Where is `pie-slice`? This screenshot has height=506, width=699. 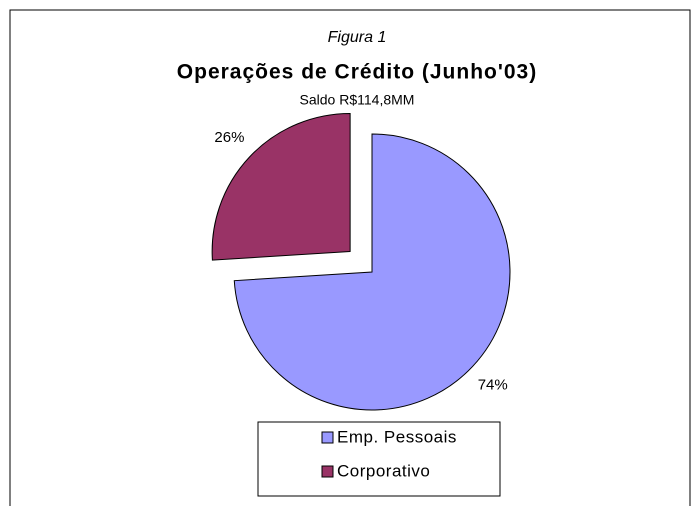 pie-slice is located at coordinates (281, 186).